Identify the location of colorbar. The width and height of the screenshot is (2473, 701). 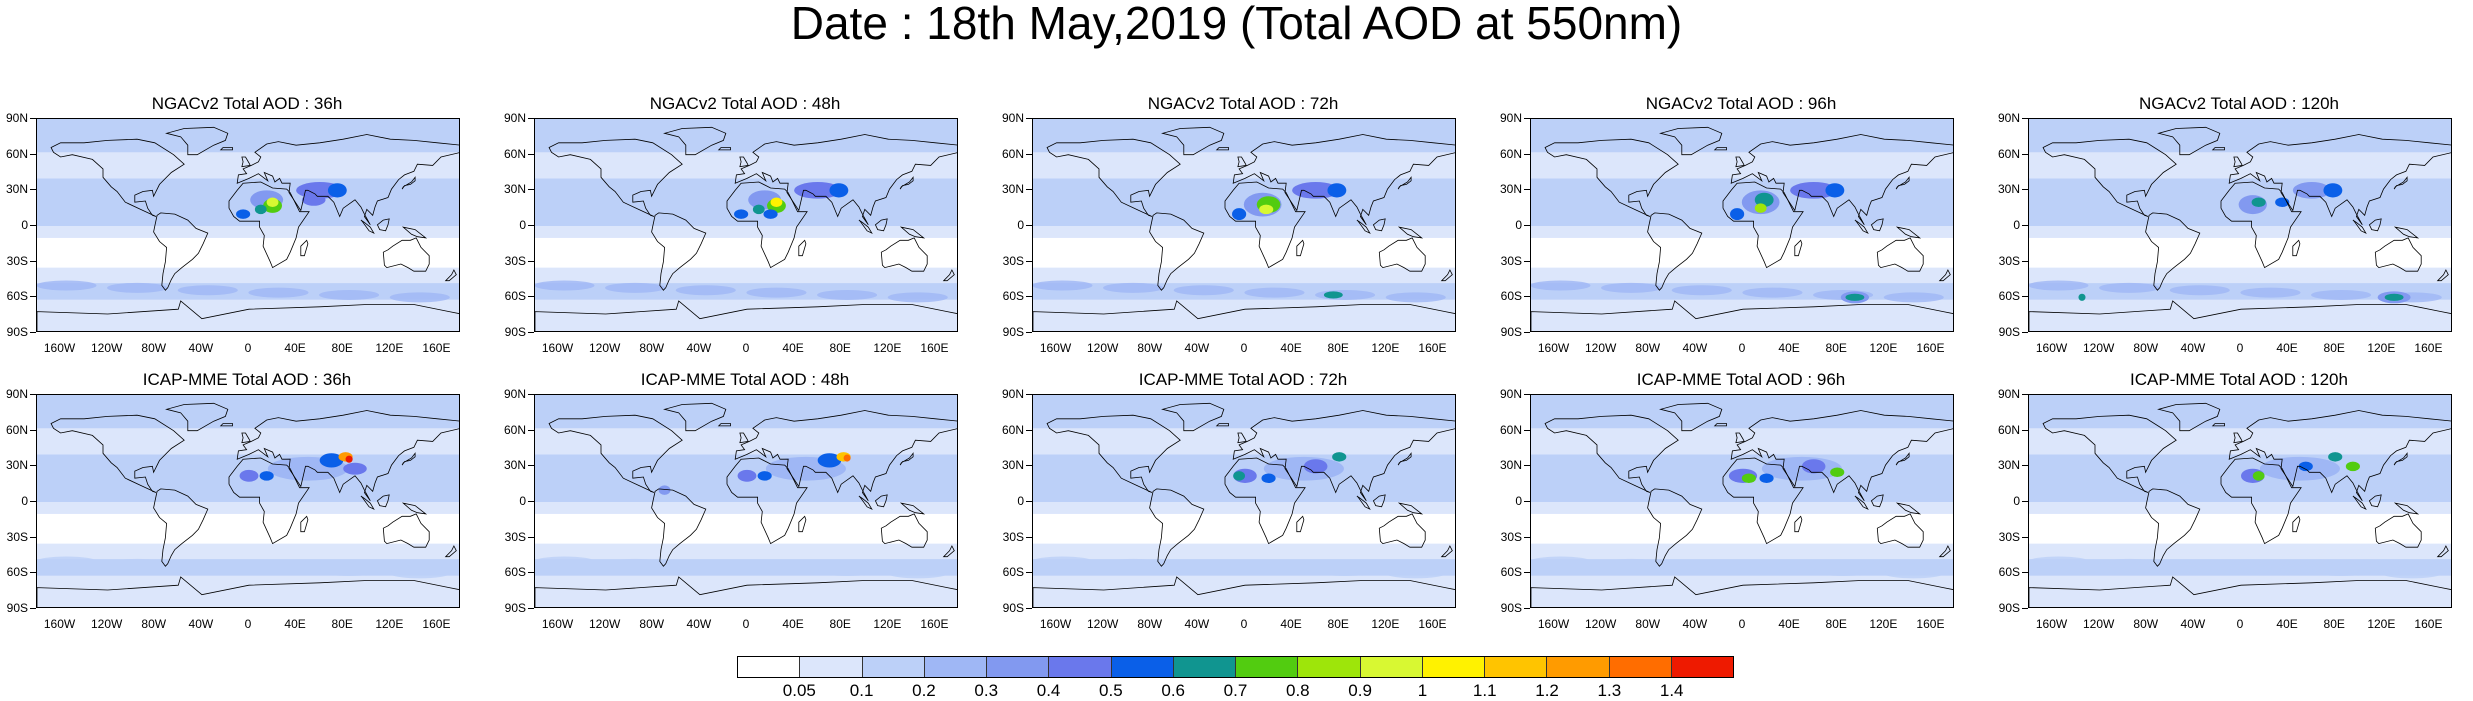
(1235, 667).